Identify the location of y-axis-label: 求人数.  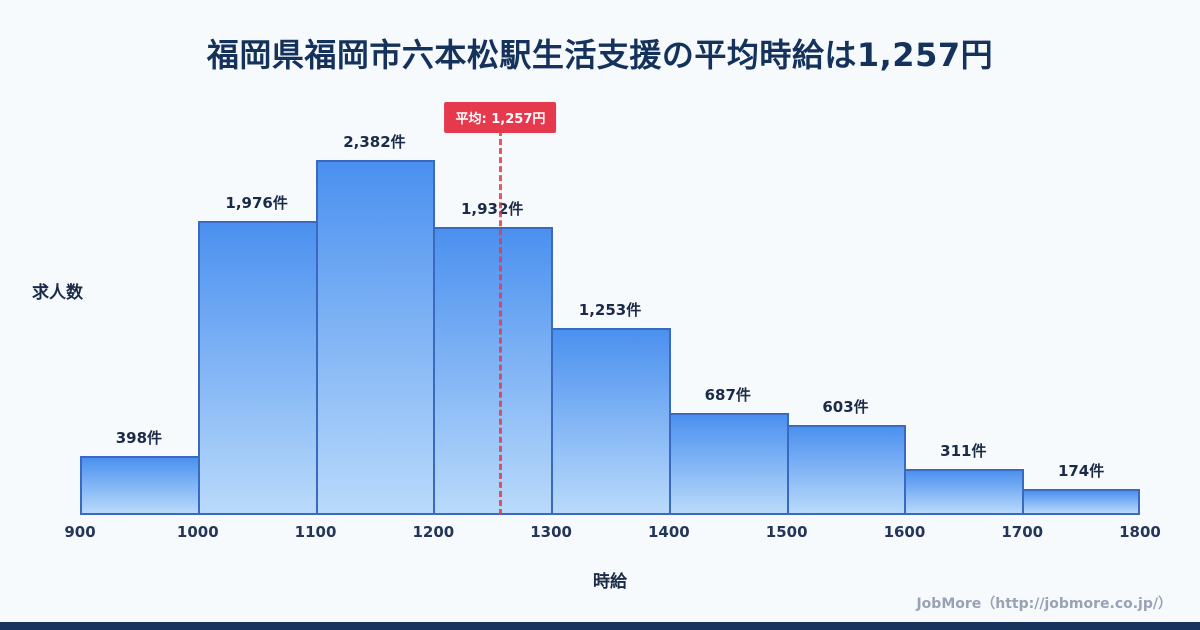
(57, 293).